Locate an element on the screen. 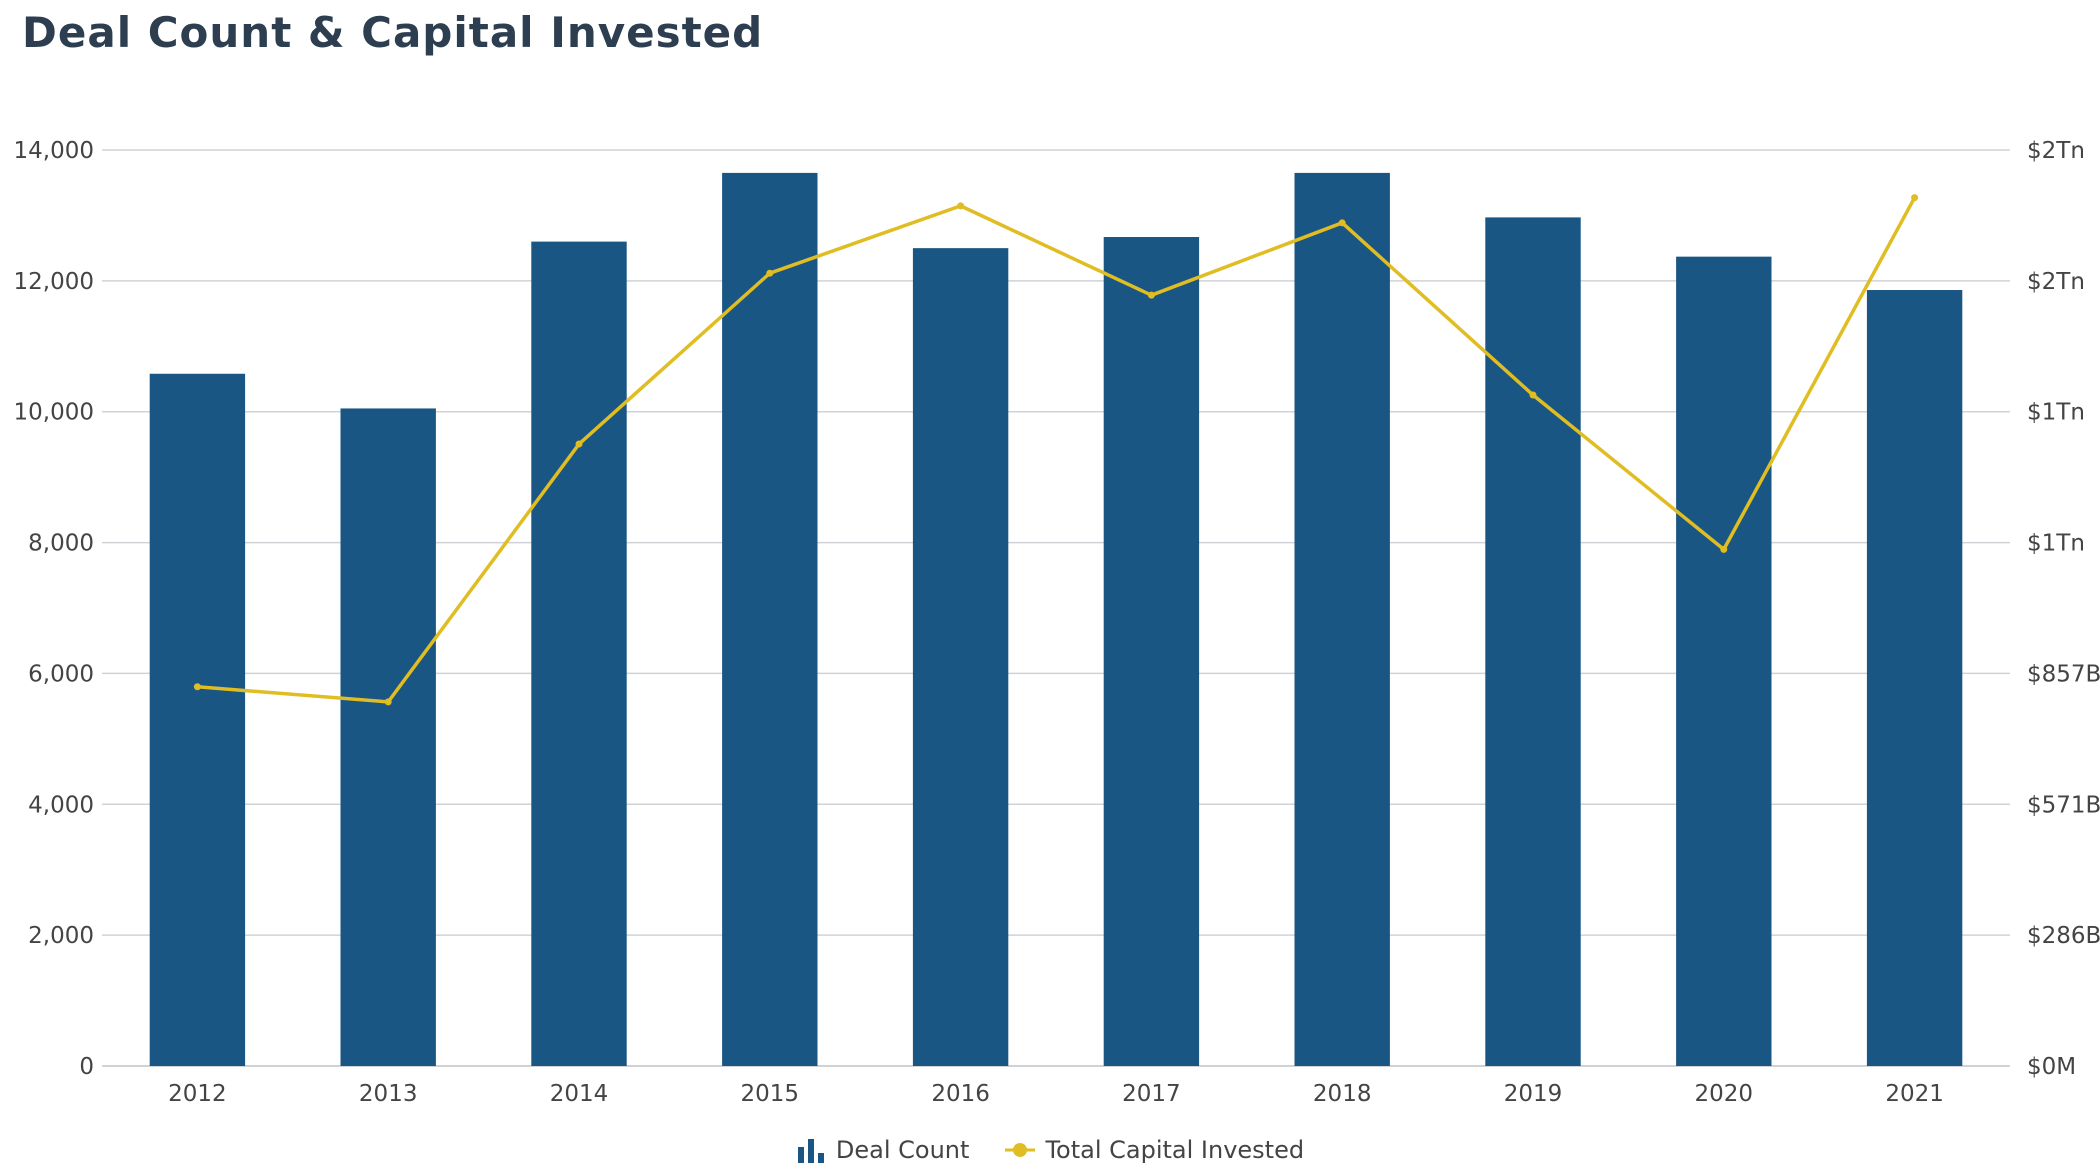  x-tick-label: 2021 is located at coordinates (1914, 1094).